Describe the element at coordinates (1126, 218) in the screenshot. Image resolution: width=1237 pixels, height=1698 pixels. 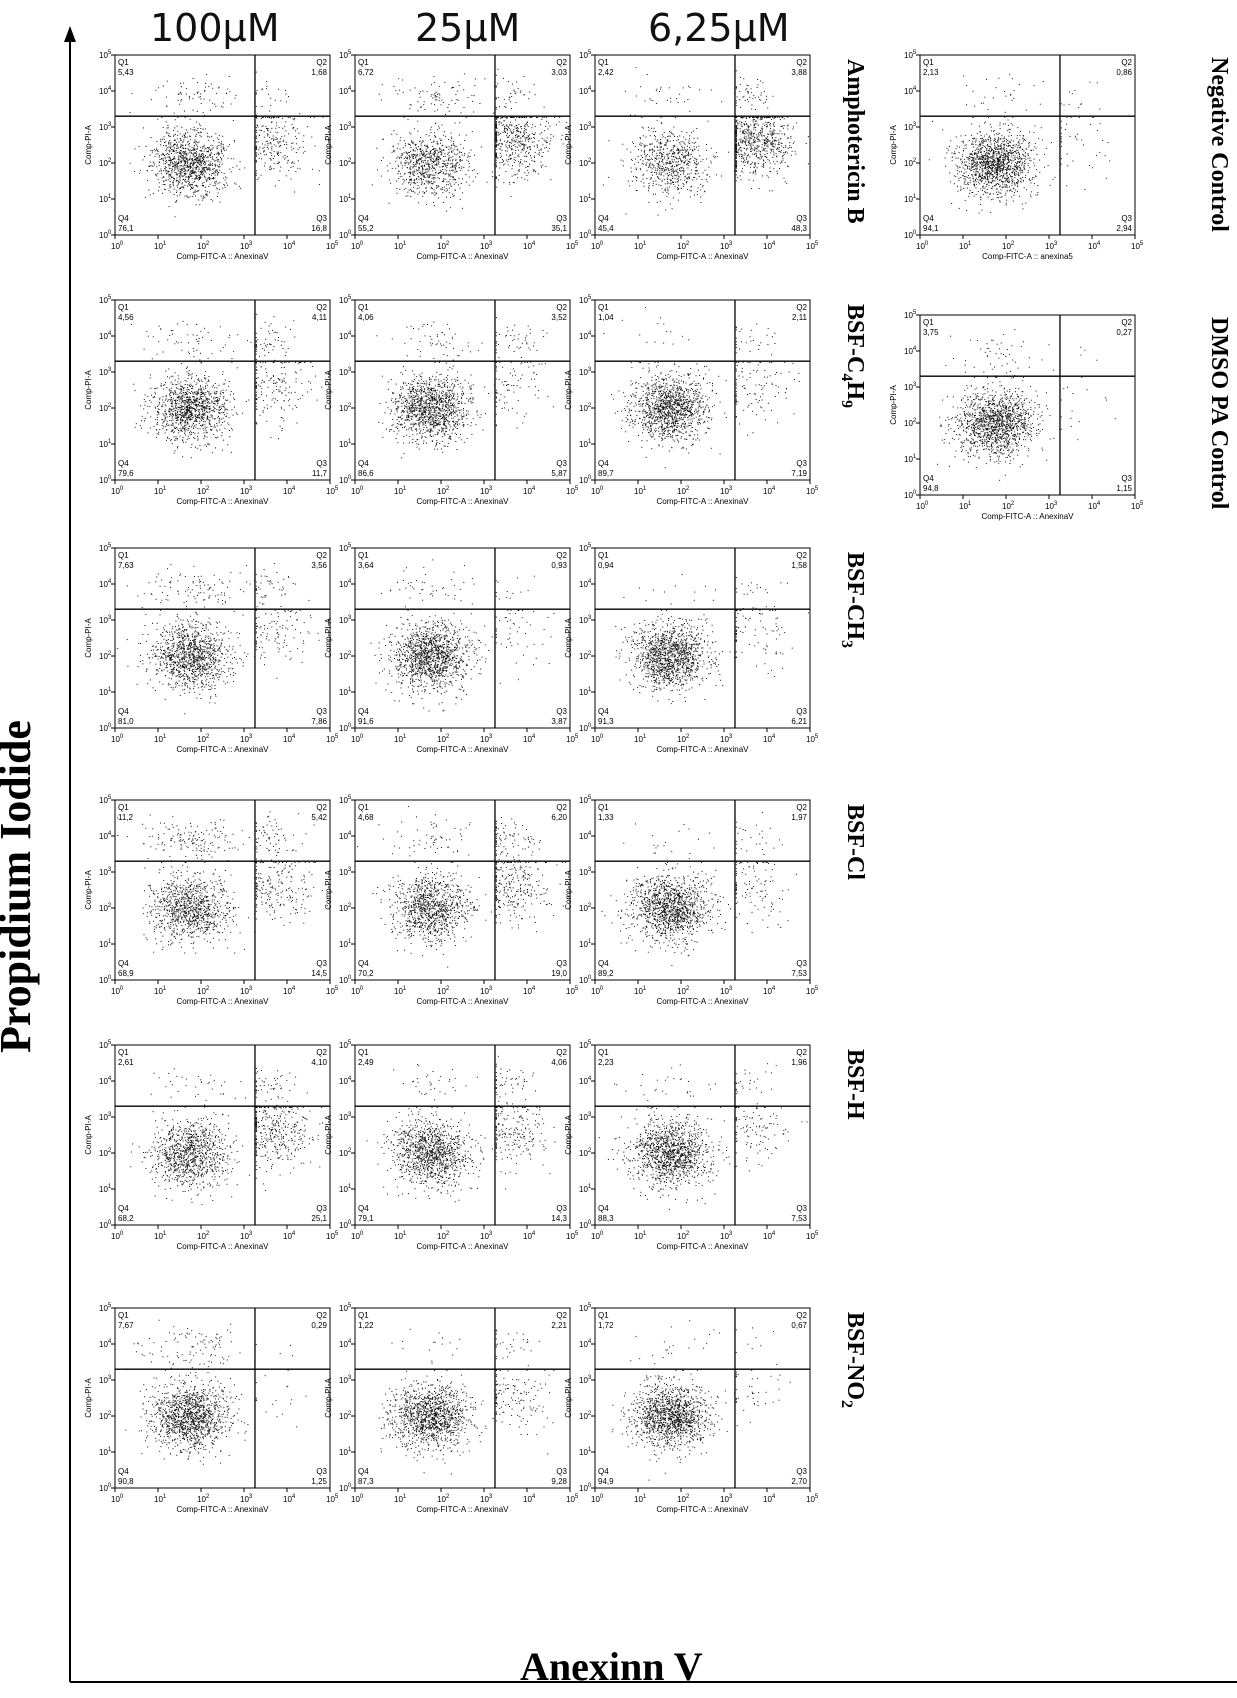
I see `quadrant-name-q3: Q3` at that location.